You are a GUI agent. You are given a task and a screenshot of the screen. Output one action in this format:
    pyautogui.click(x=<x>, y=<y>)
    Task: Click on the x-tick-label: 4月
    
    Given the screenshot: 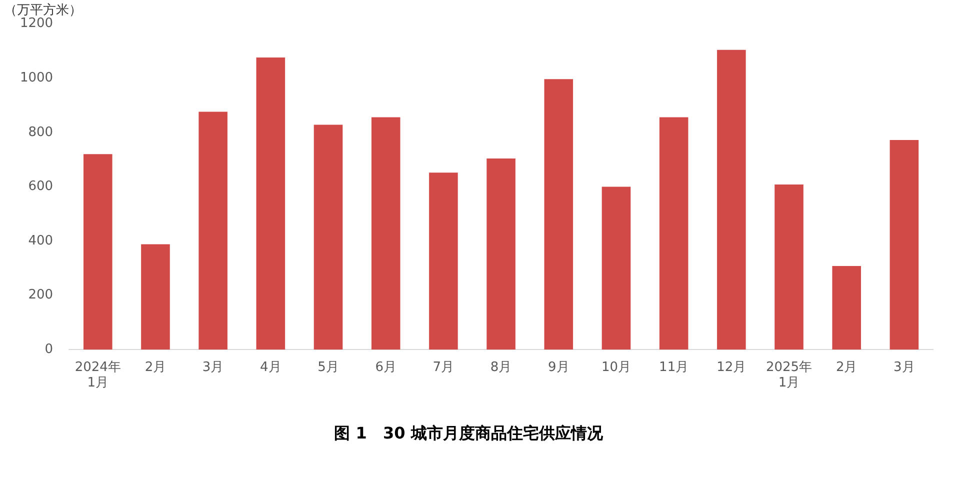 What is the action you would take?
    pyautogui.click(x=271, y=367)
    